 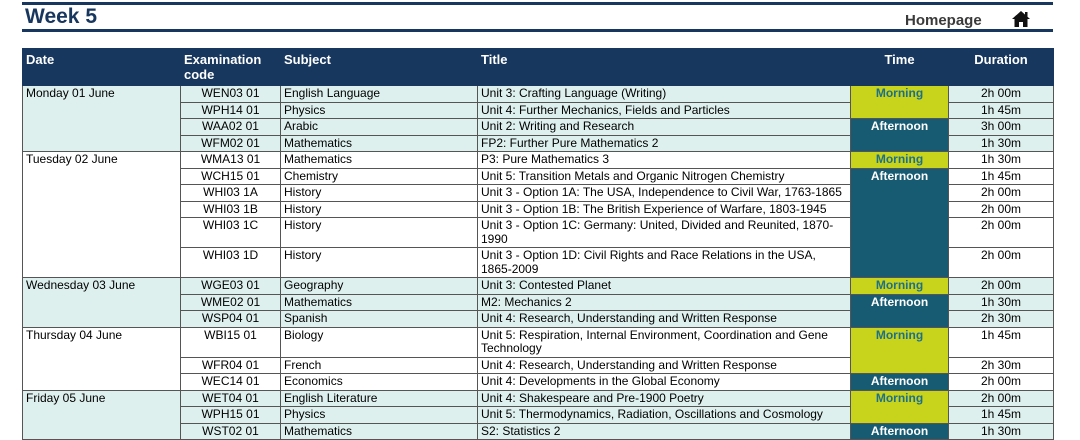 I want to click on top-rule, so click(x=537, y=3).